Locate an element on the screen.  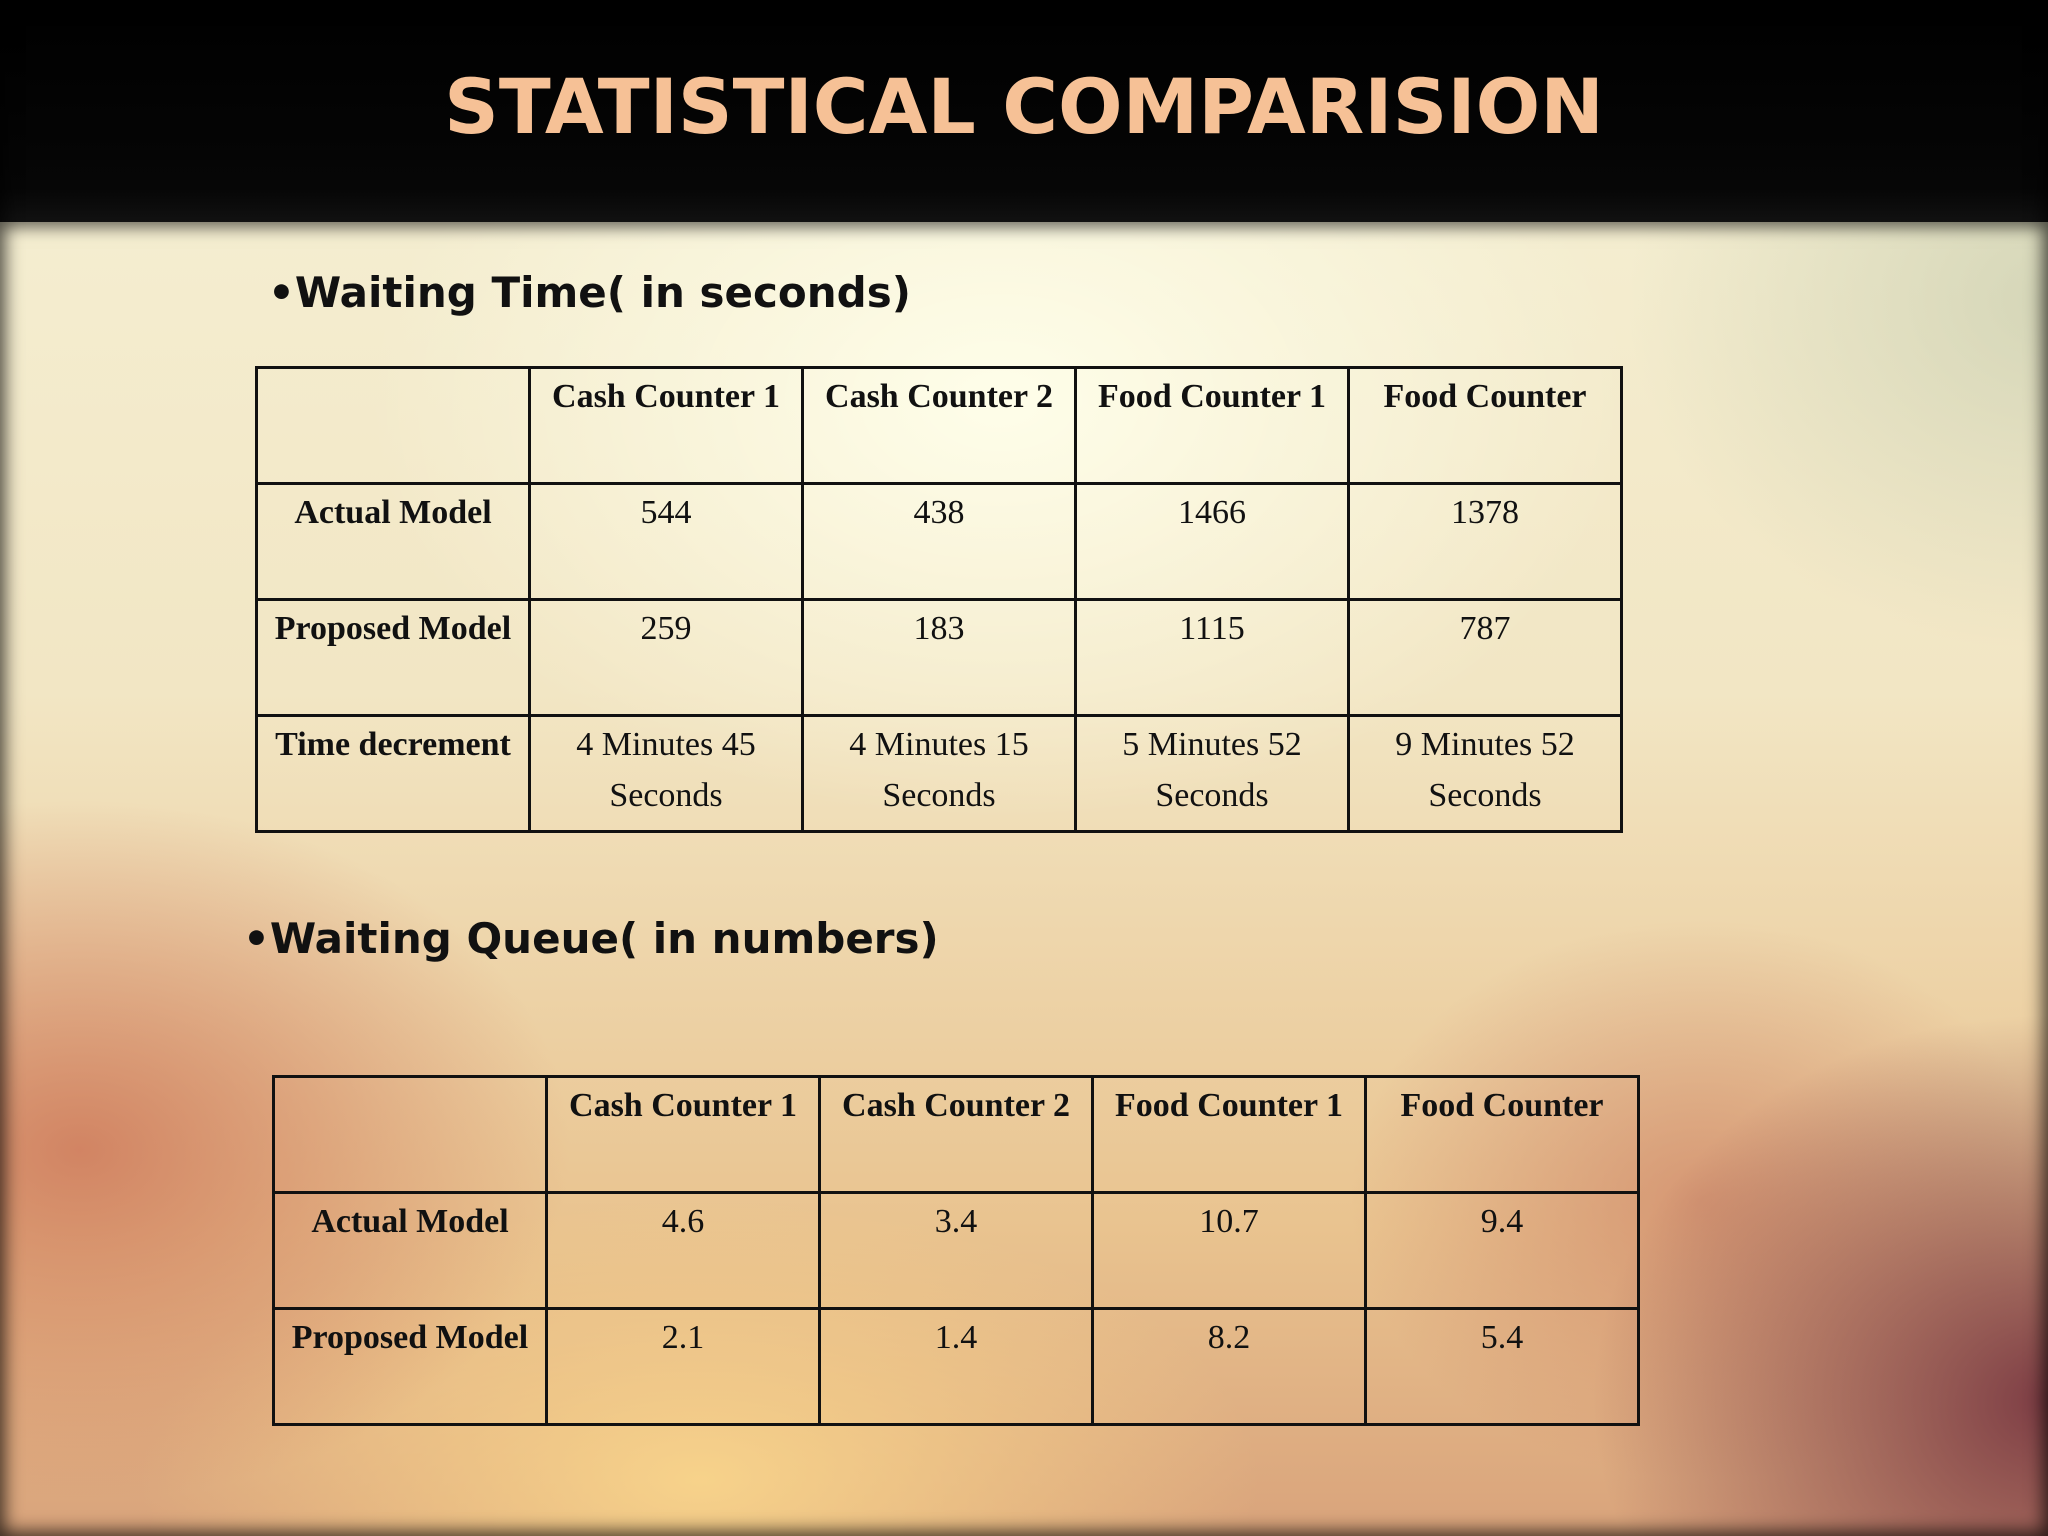
table-cell: 8.2 is located at coordinates (1229, 1366).